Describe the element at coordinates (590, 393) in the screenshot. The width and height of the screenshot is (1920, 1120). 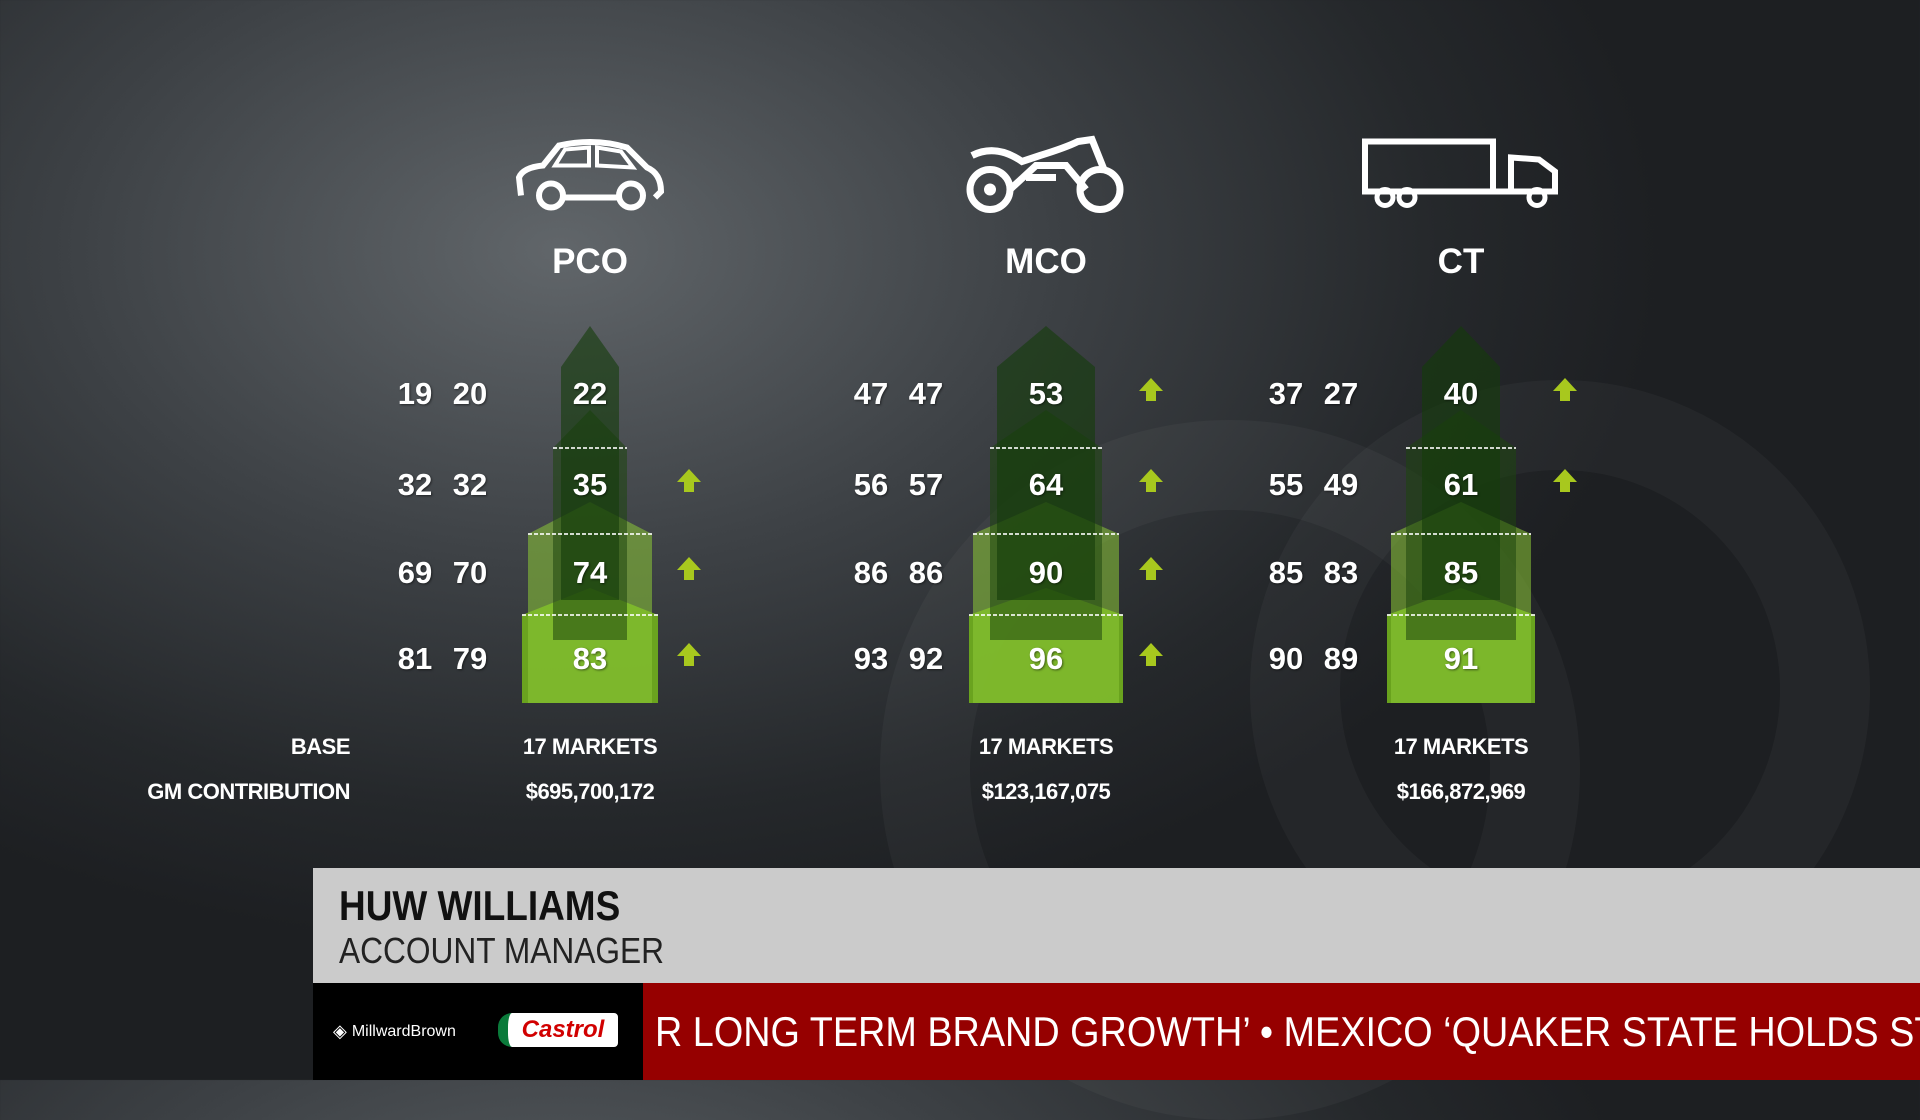
I see `value-current: 22` at that location.